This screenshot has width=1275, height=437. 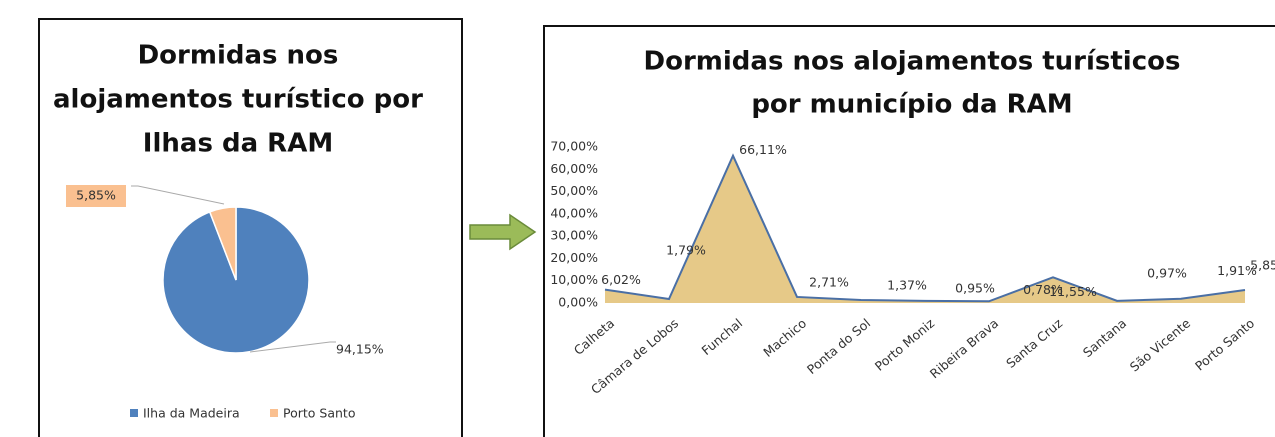 What do you see at coordinates (574, 212) in the screenshot?
I see `y-tick-label: 40,00%` at bounding box center [574, 212].